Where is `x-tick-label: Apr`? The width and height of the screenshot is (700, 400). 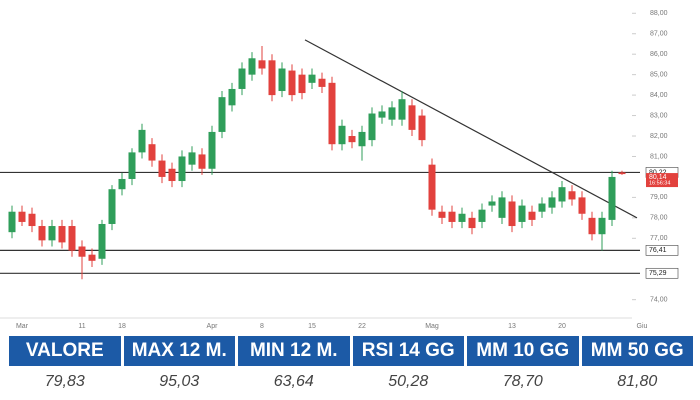
x-tick-label: Apr is located at coordinates (213, 326).